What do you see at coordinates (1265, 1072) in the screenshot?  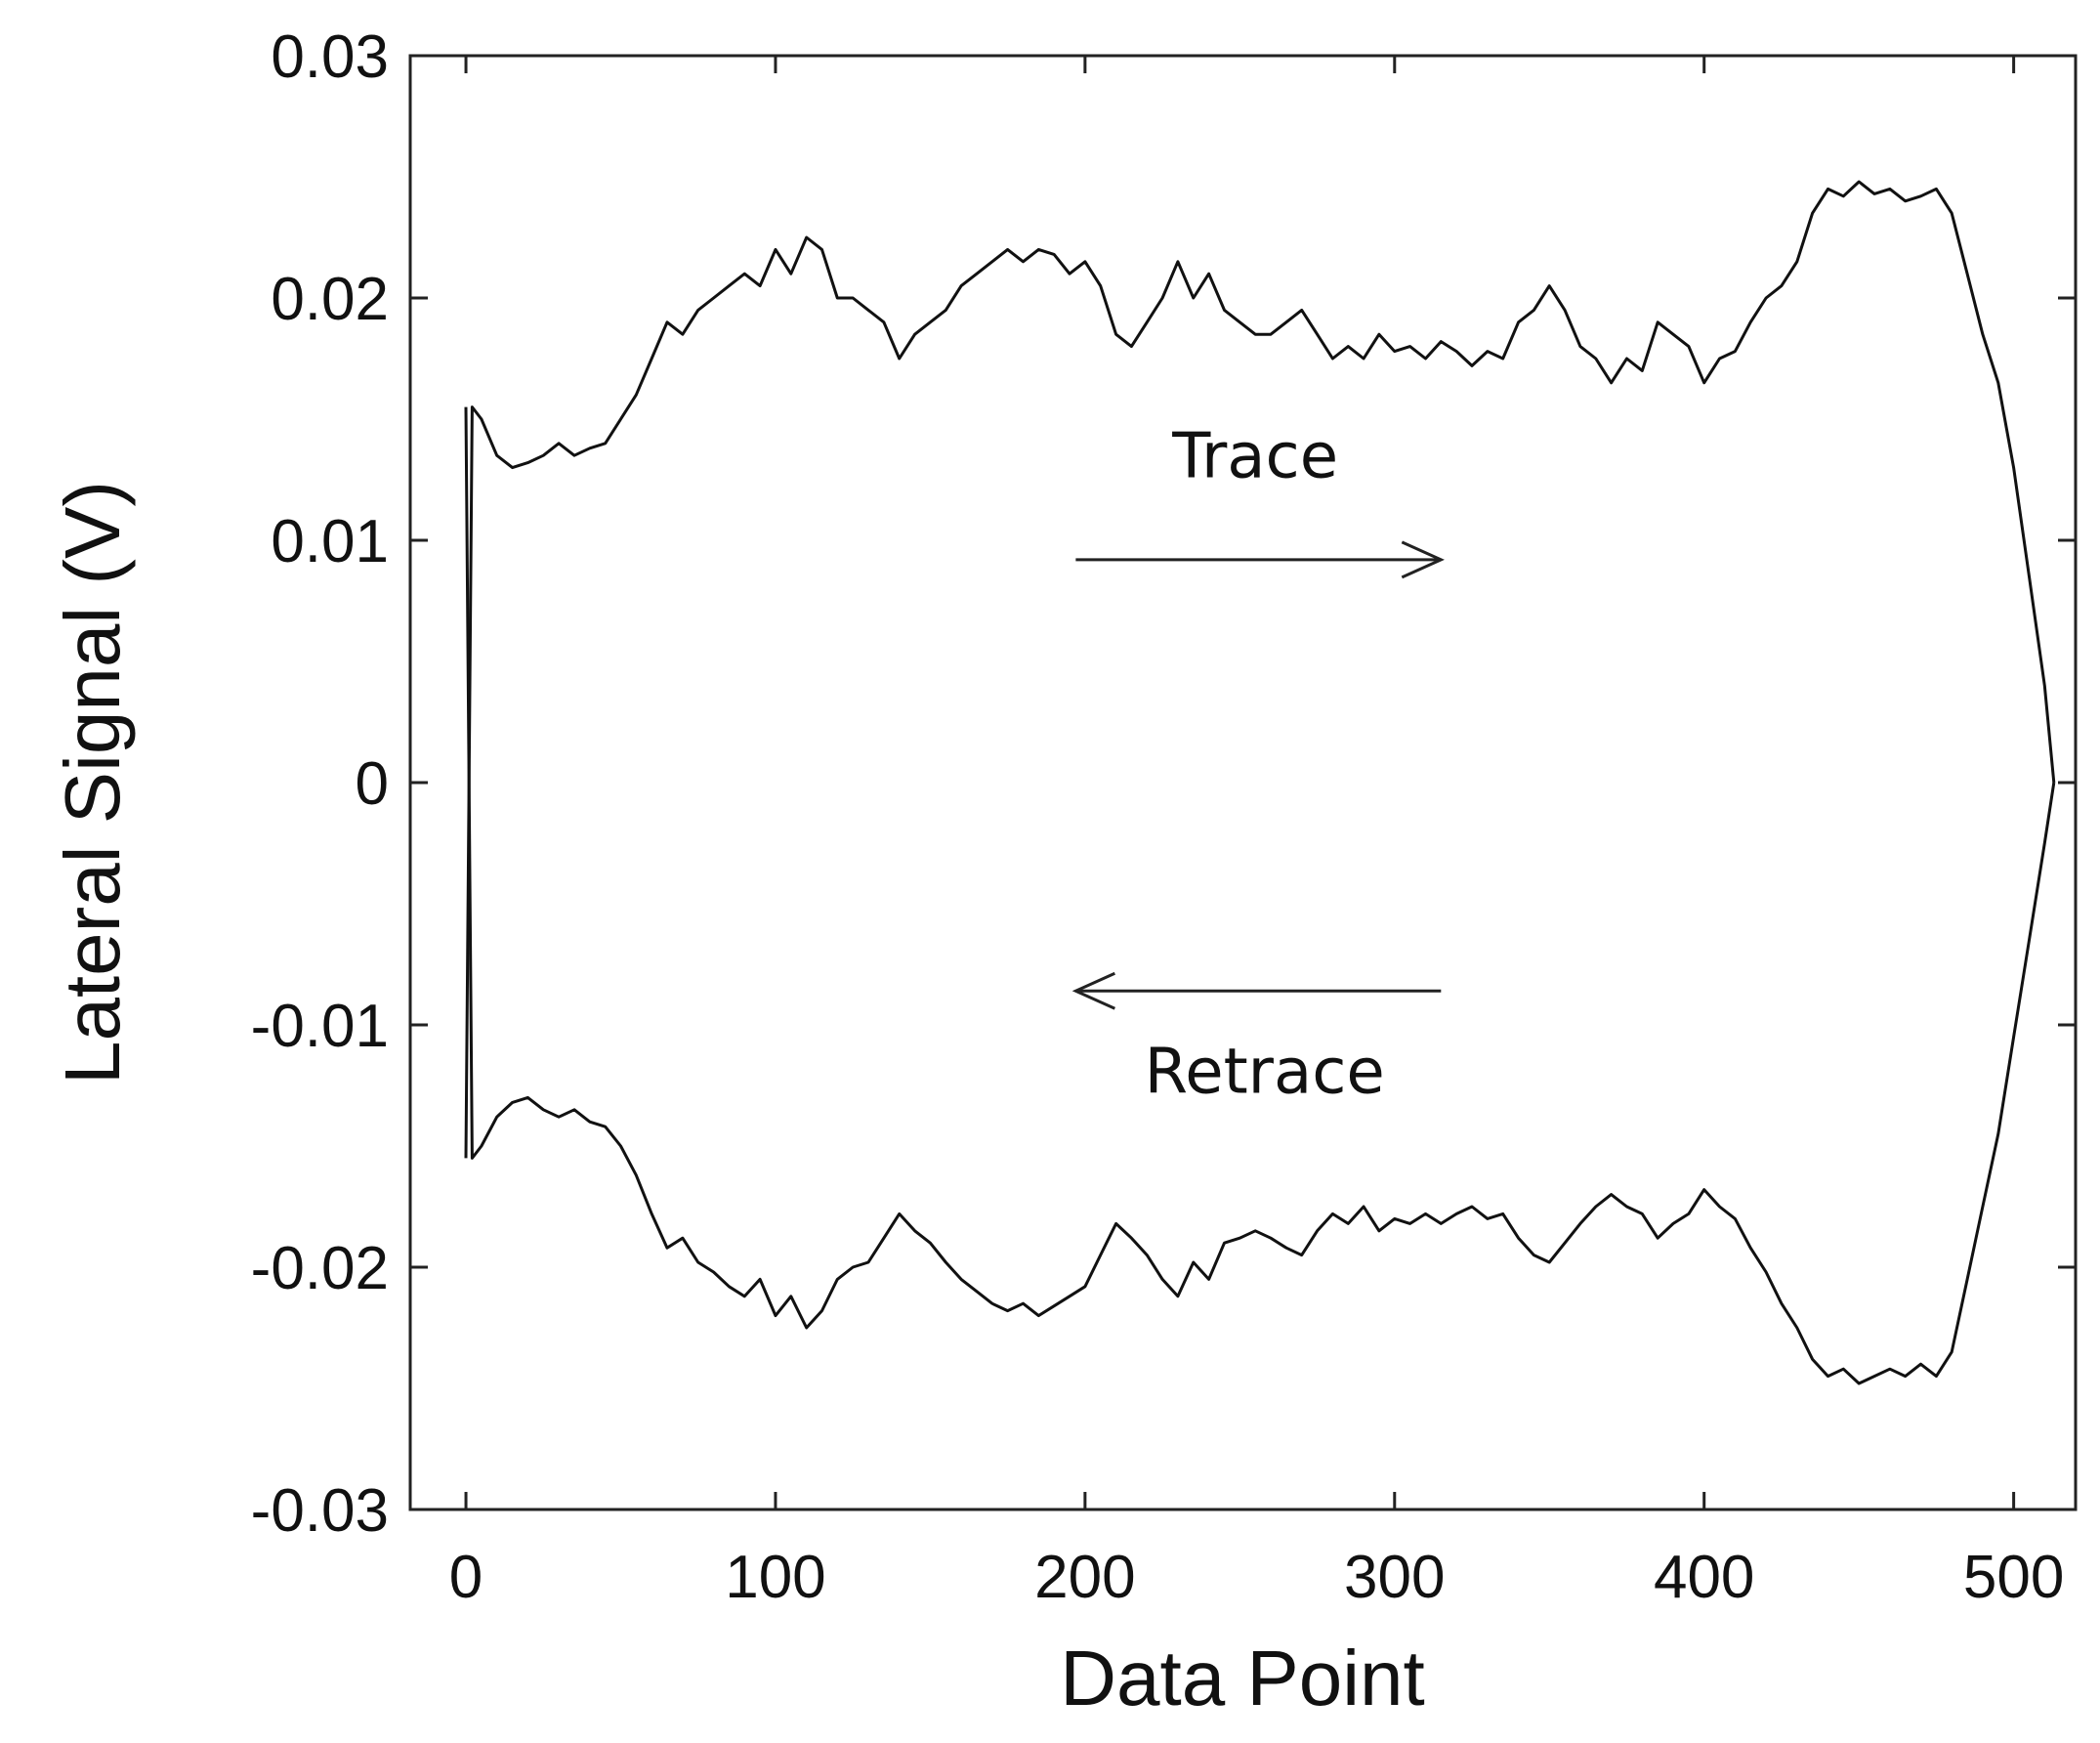 I see `retrace-label: Retrace` at bounding box center [1265, 1072].